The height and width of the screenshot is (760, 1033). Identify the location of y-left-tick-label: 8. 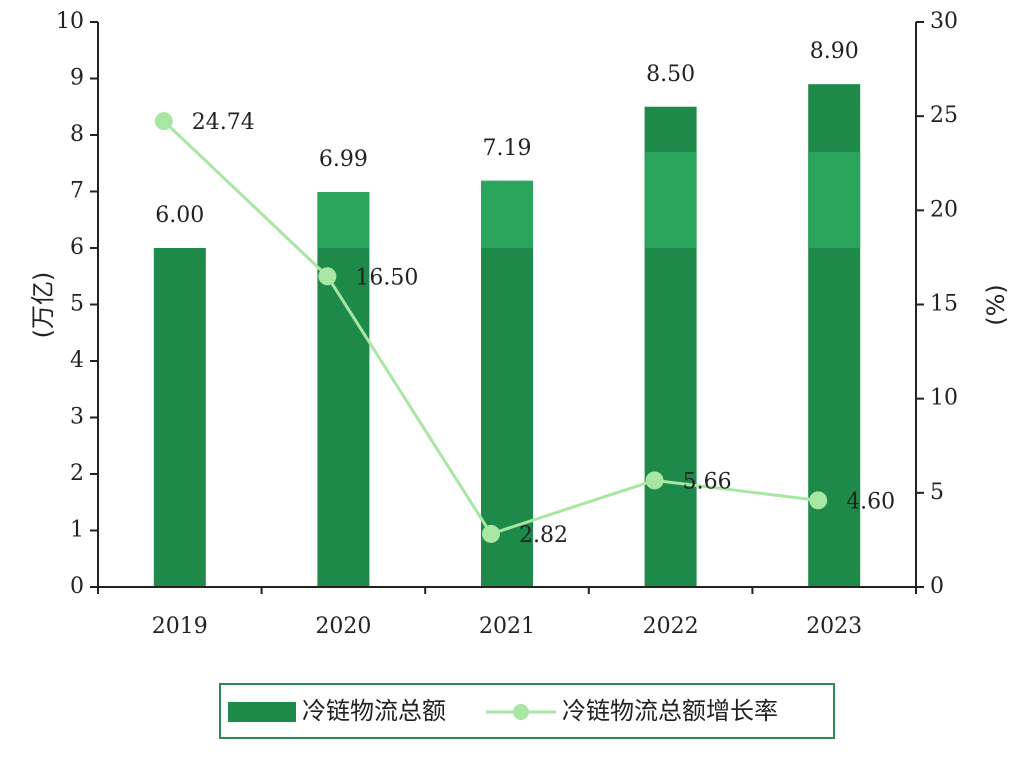
(77, 134).